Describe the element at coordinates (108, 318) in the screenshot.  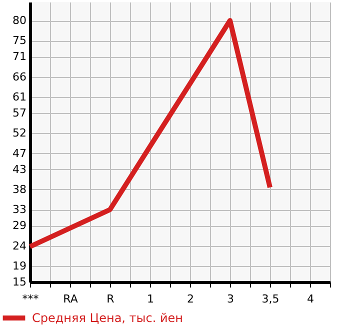
I see `legend-label: Средняя Цена, тыс. йен` at that location.